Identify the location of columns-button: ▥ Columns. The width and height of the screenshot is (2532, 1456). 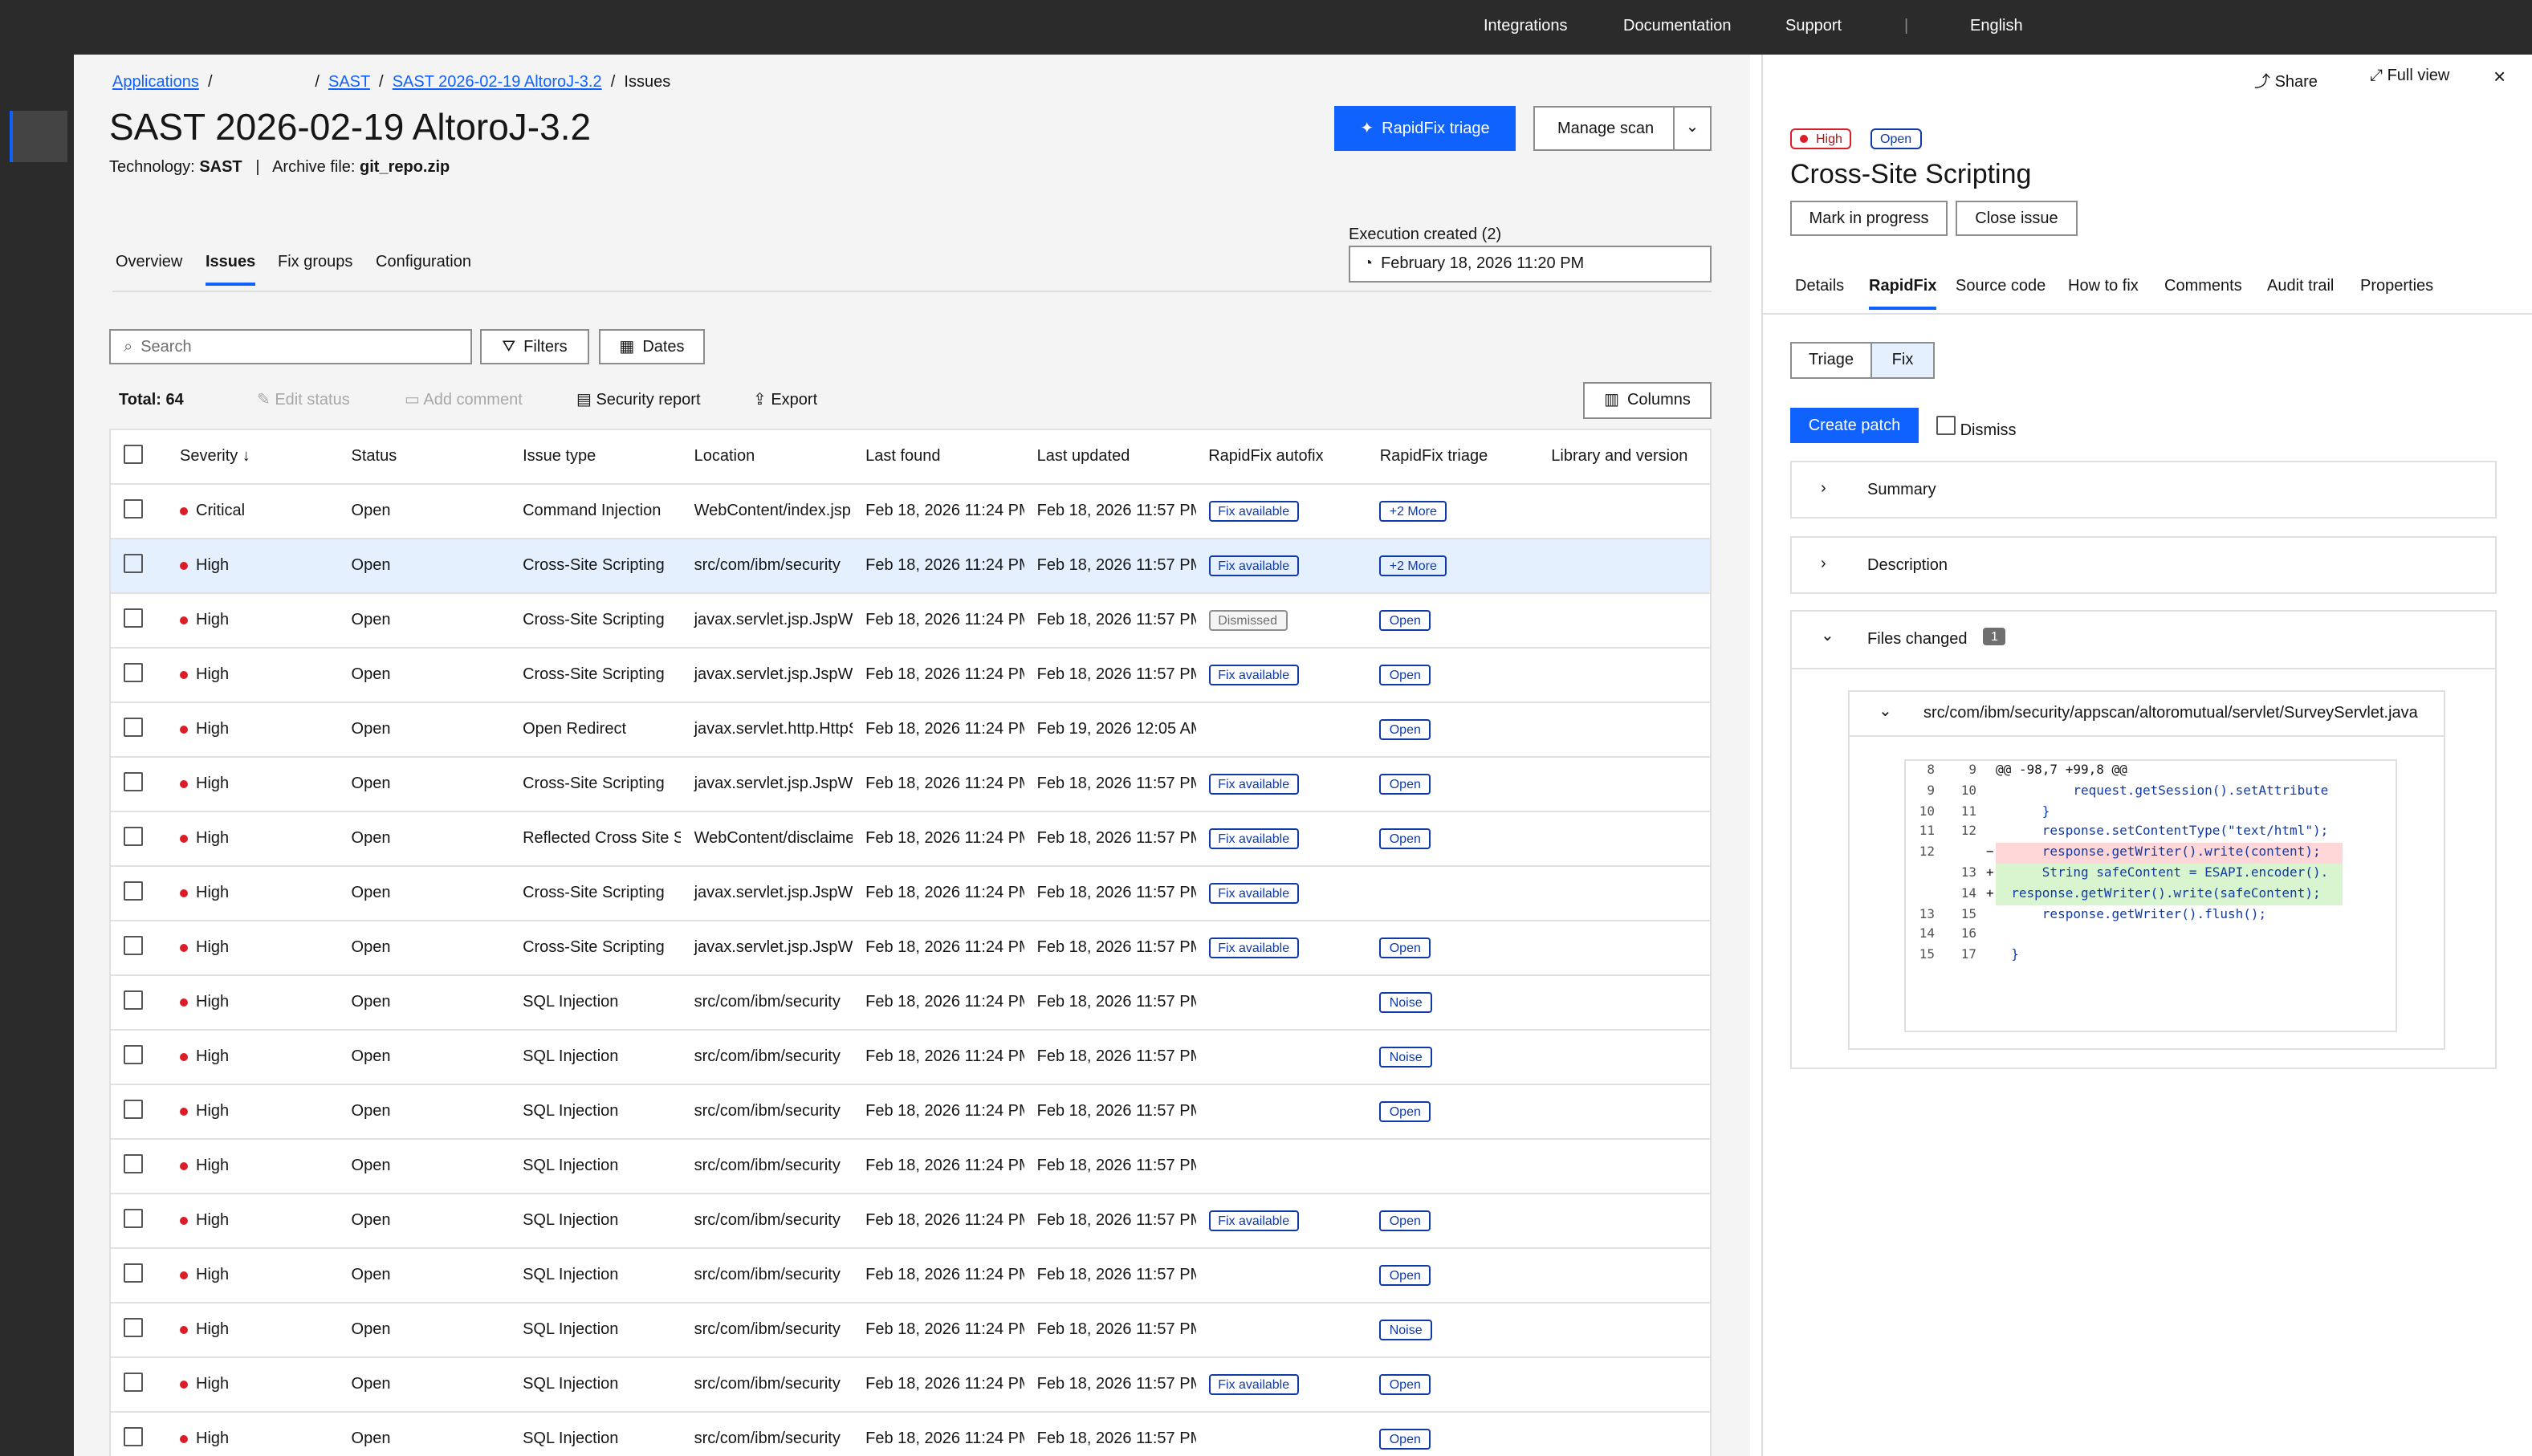
(1648, 401).